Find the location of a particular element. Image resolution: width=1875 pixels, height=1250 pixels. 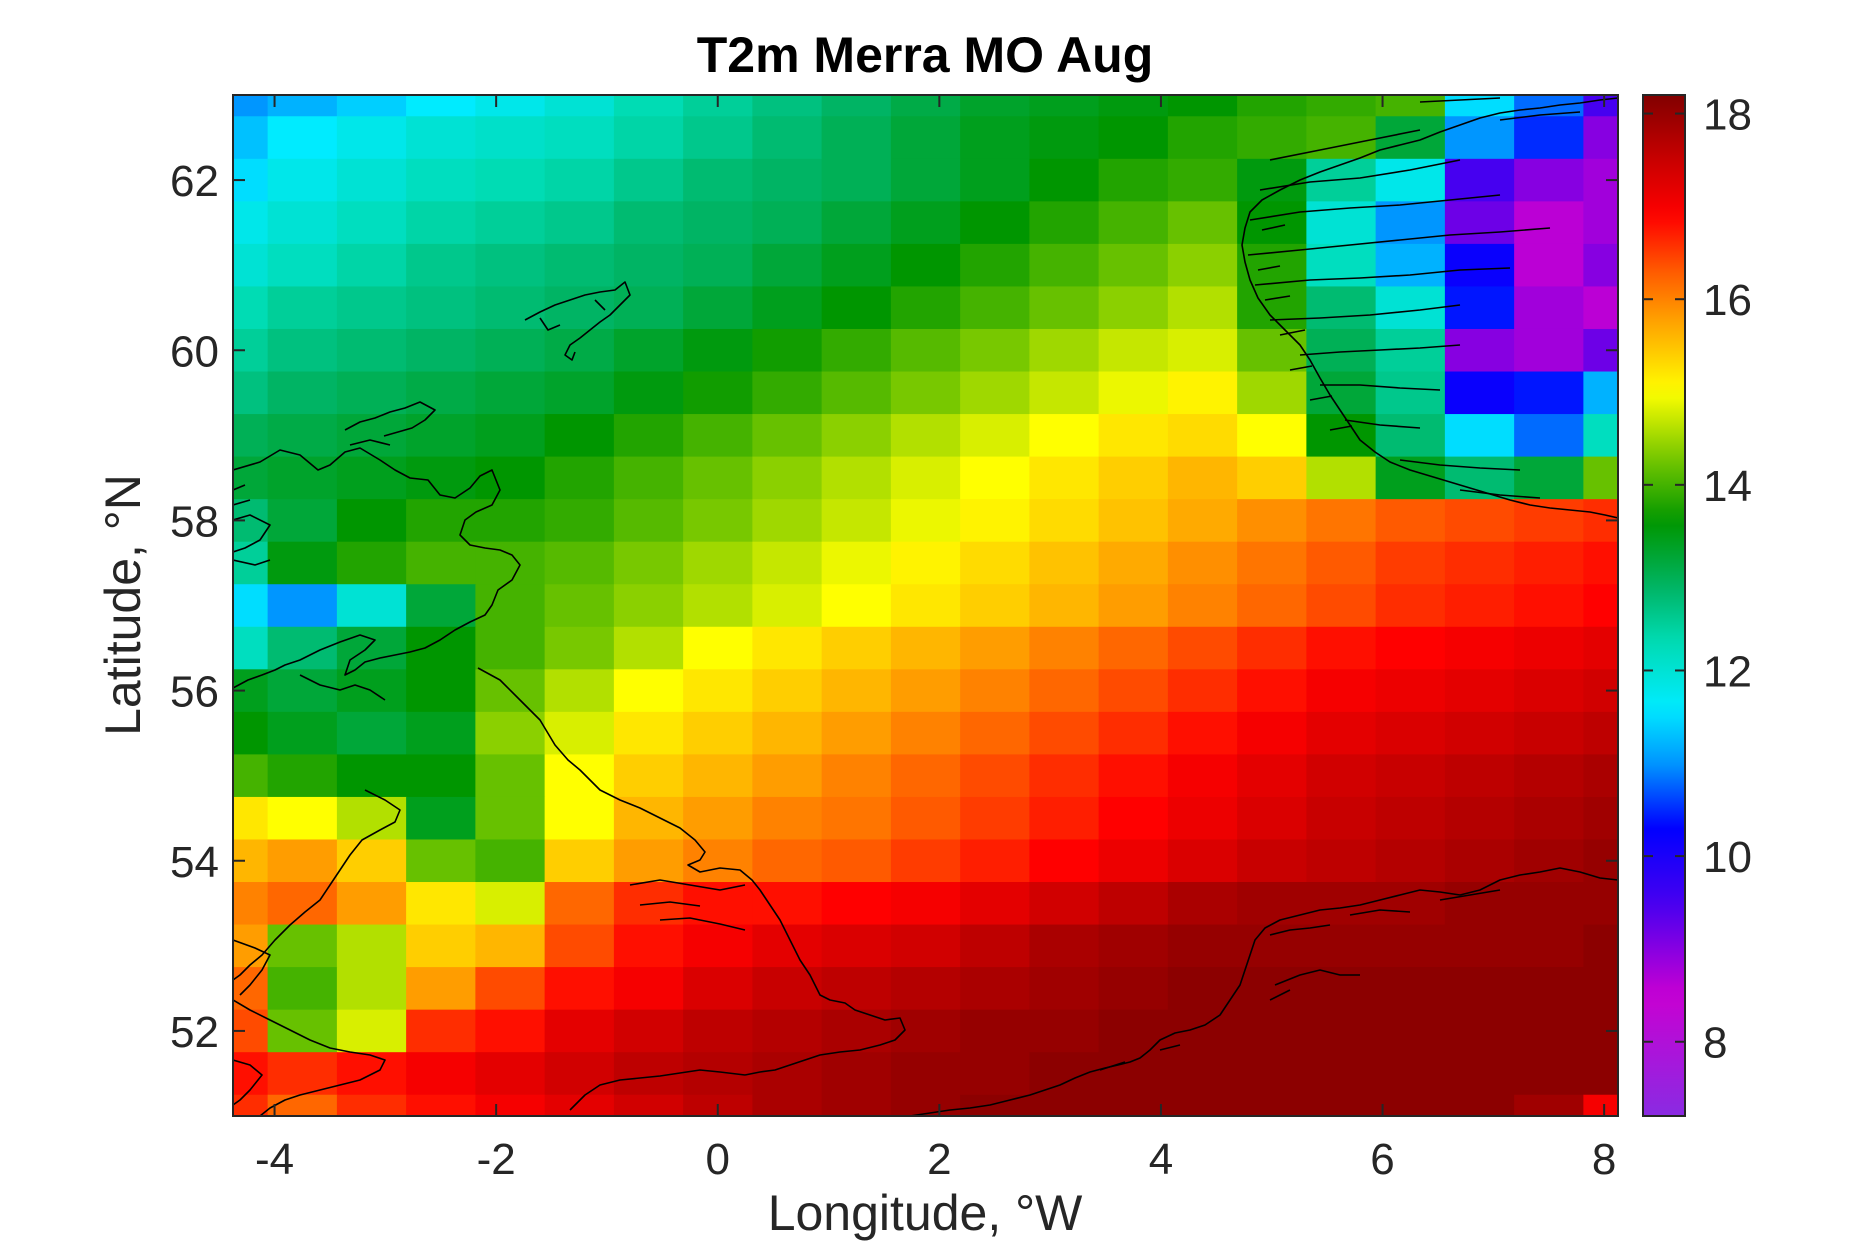

coastline-netherlands-islands is located at coordinates (1300, 980).